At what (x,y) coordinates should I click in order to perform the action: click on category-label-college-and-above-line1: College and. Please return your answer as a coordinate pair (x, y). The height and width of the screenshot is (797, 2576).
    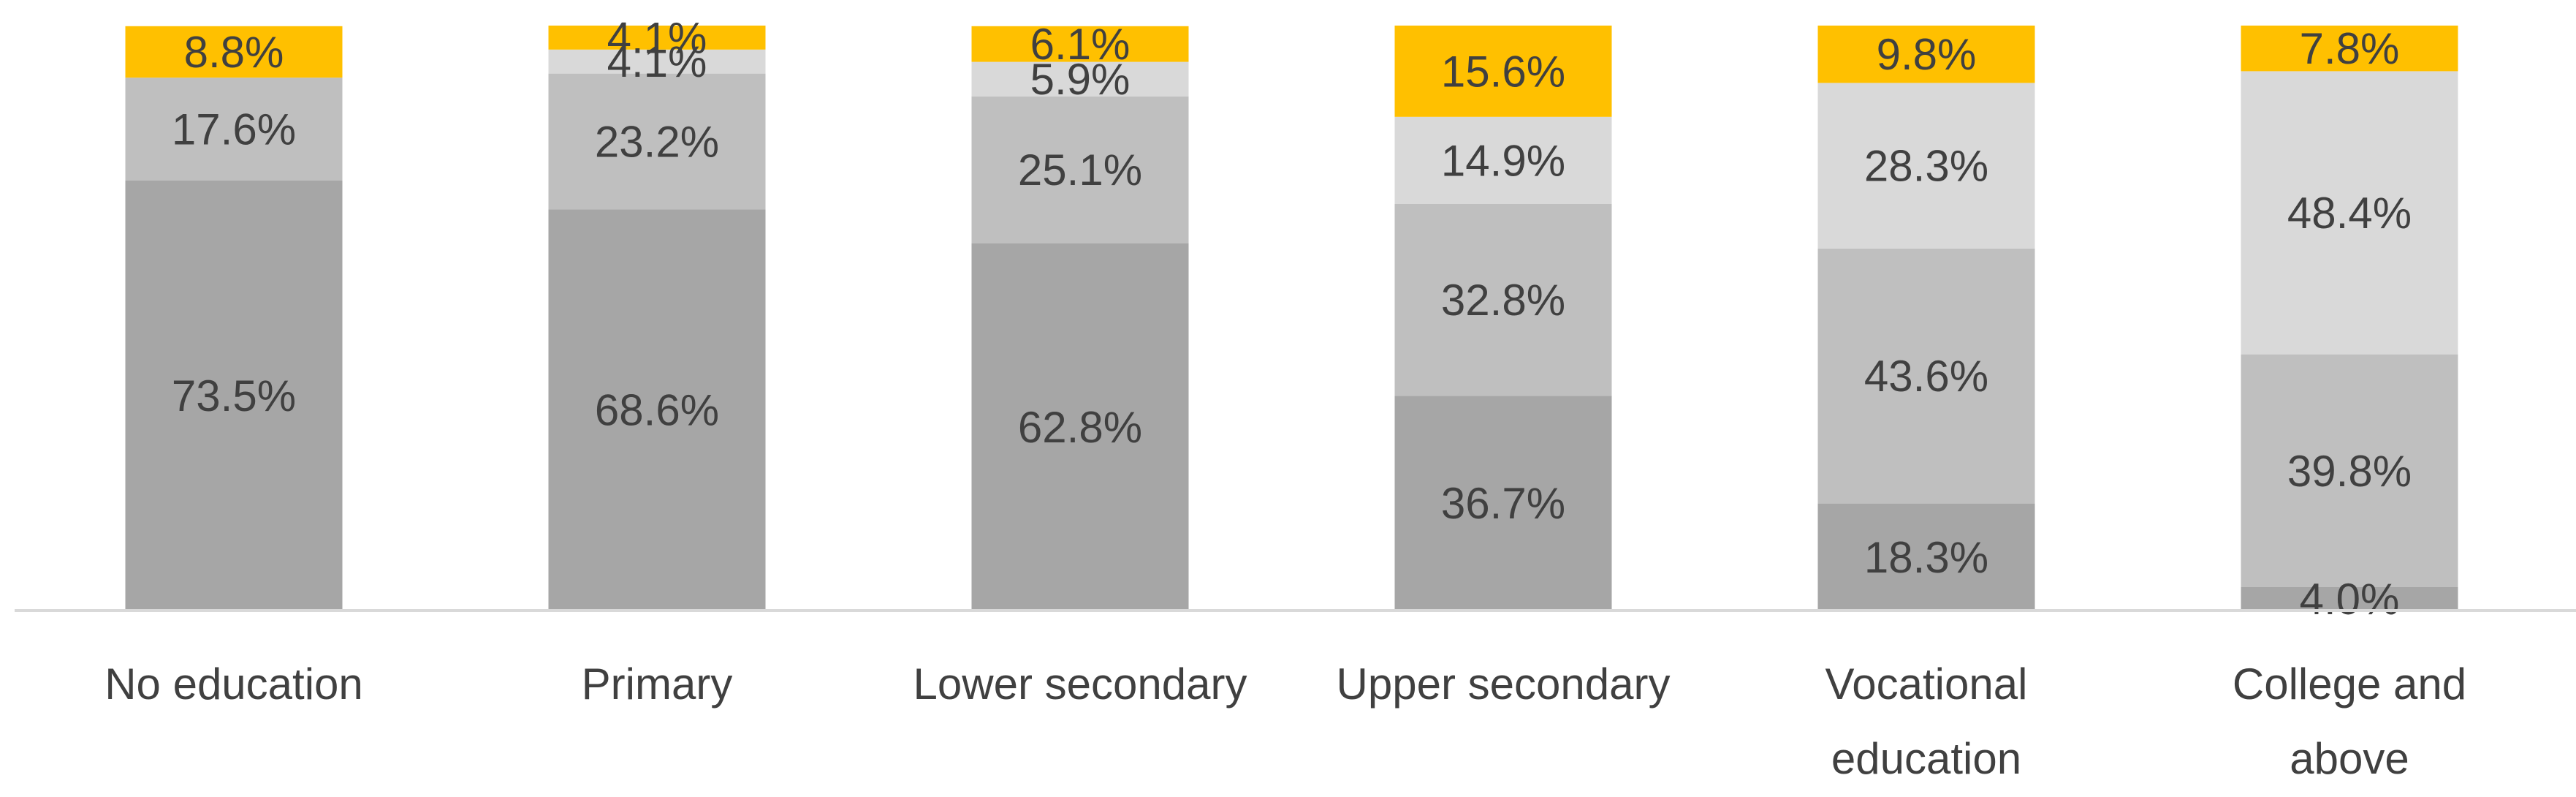
    Looking at the image, I should click on (2349, 684).